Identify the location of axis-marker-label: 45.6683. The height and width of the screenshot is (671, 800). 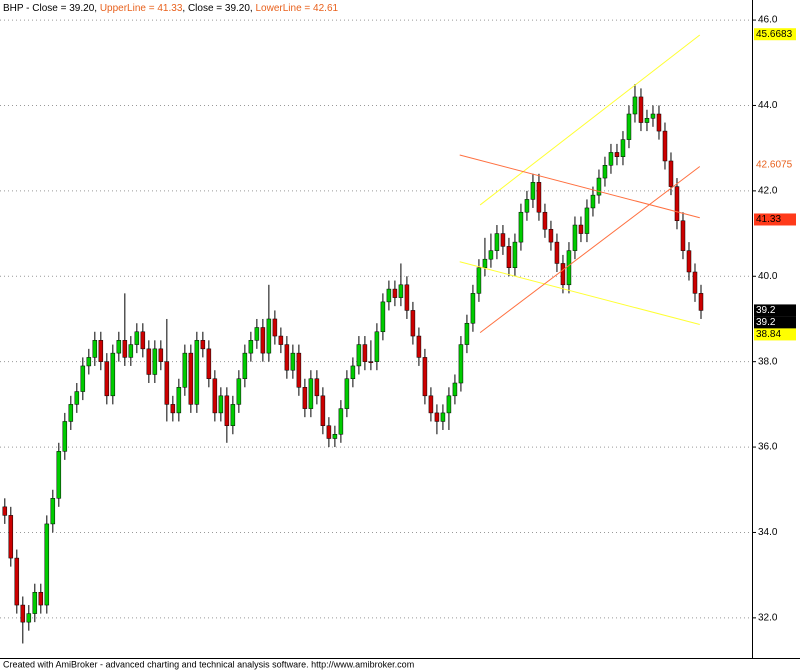
(774, 34).